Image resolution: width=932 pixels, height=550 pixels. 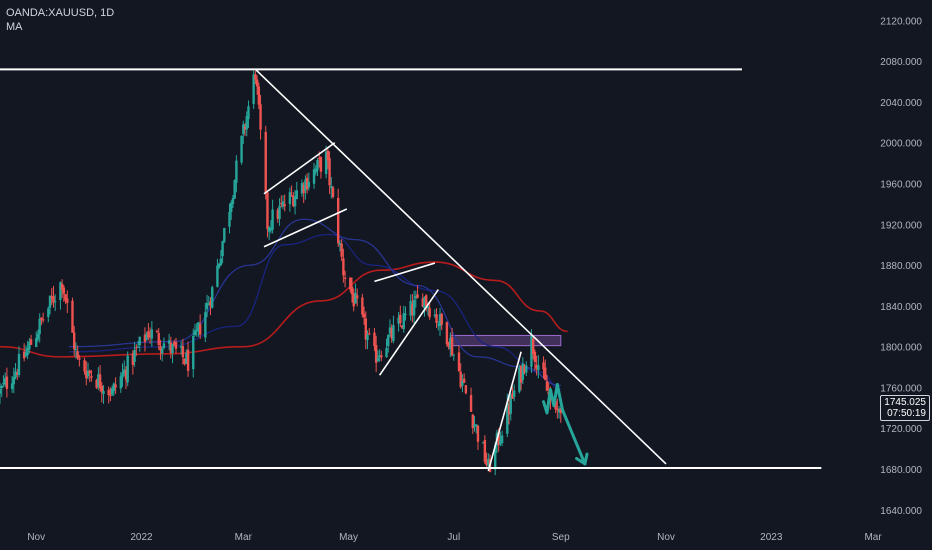 What do you see at coordinates (906, 413) in the screenshot?
I see `bar-countdown: 07:50:19` at bounding box center [906, 413].